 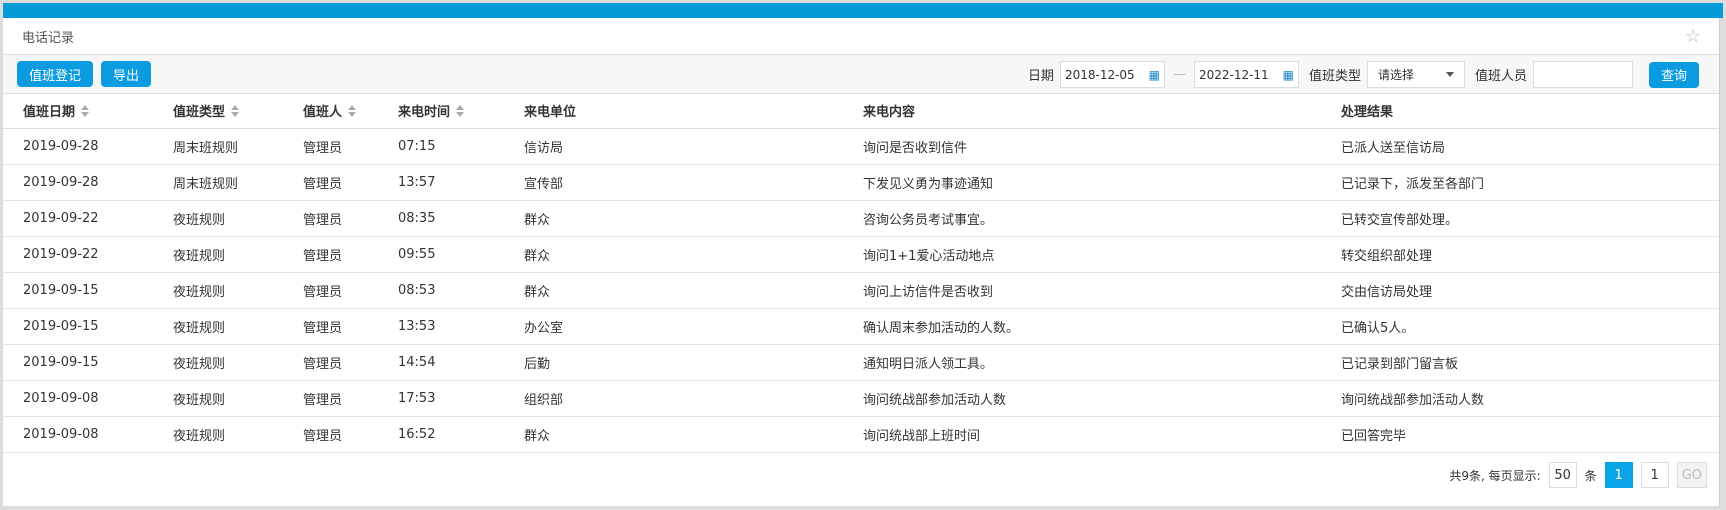 What do you see at coordinates (441, 146) in the screenshot?
I see `table-cell: 07:15` at bounding box center [441, 146].